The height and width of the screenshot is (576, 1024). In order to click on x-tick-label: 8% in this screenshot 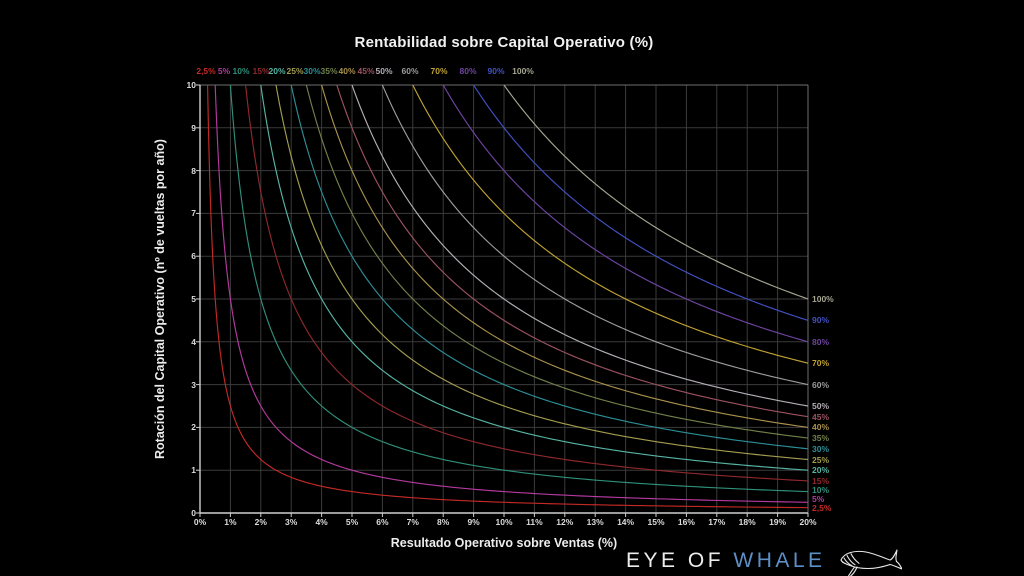, I will do `click(443, 522)`.